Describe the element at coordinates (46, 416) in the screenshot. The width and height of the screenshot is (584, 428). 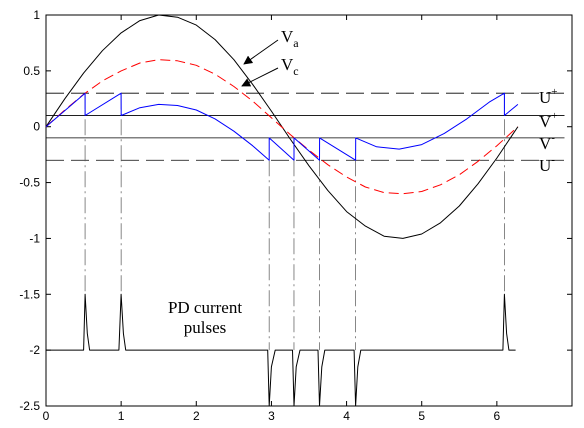
I see `x-tick-label: 0` at that location.